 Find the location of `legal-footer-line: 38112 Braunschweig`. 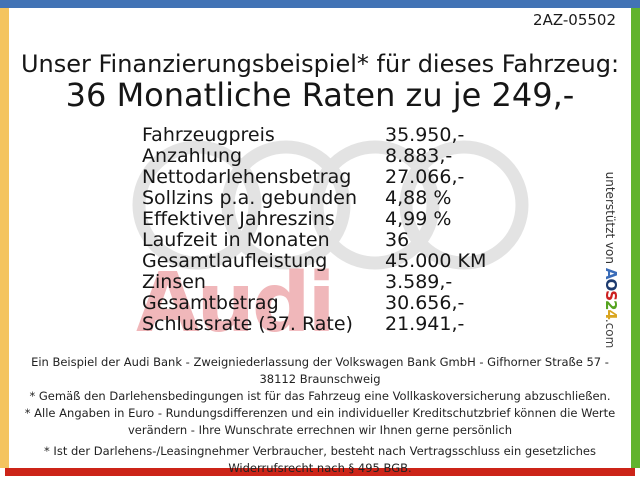

legal-footer-line: 38112 Braunschweig is located at coordinates (320, 379).